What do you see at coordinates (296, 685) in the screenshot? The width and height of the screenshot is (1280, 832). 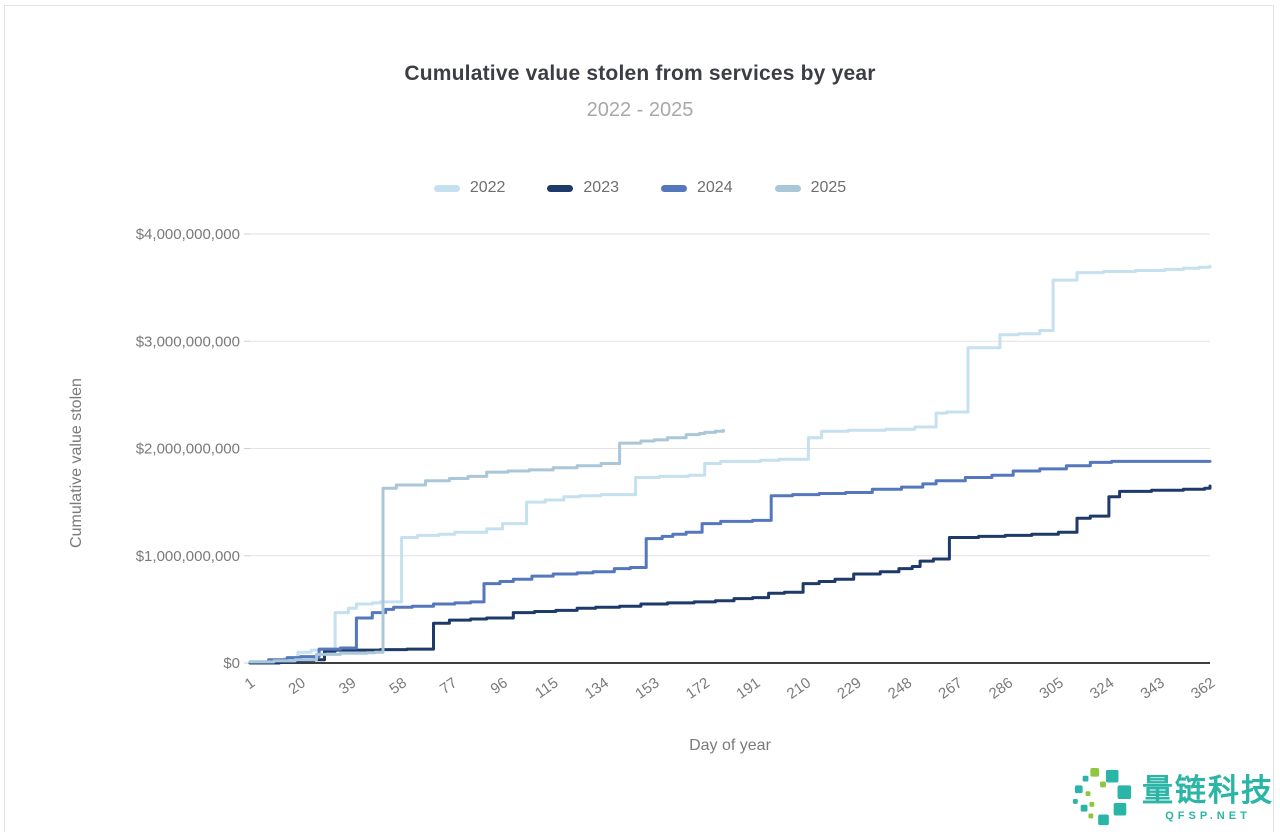 I see `x-tick-label: 20` at bounding box center [296, 685].